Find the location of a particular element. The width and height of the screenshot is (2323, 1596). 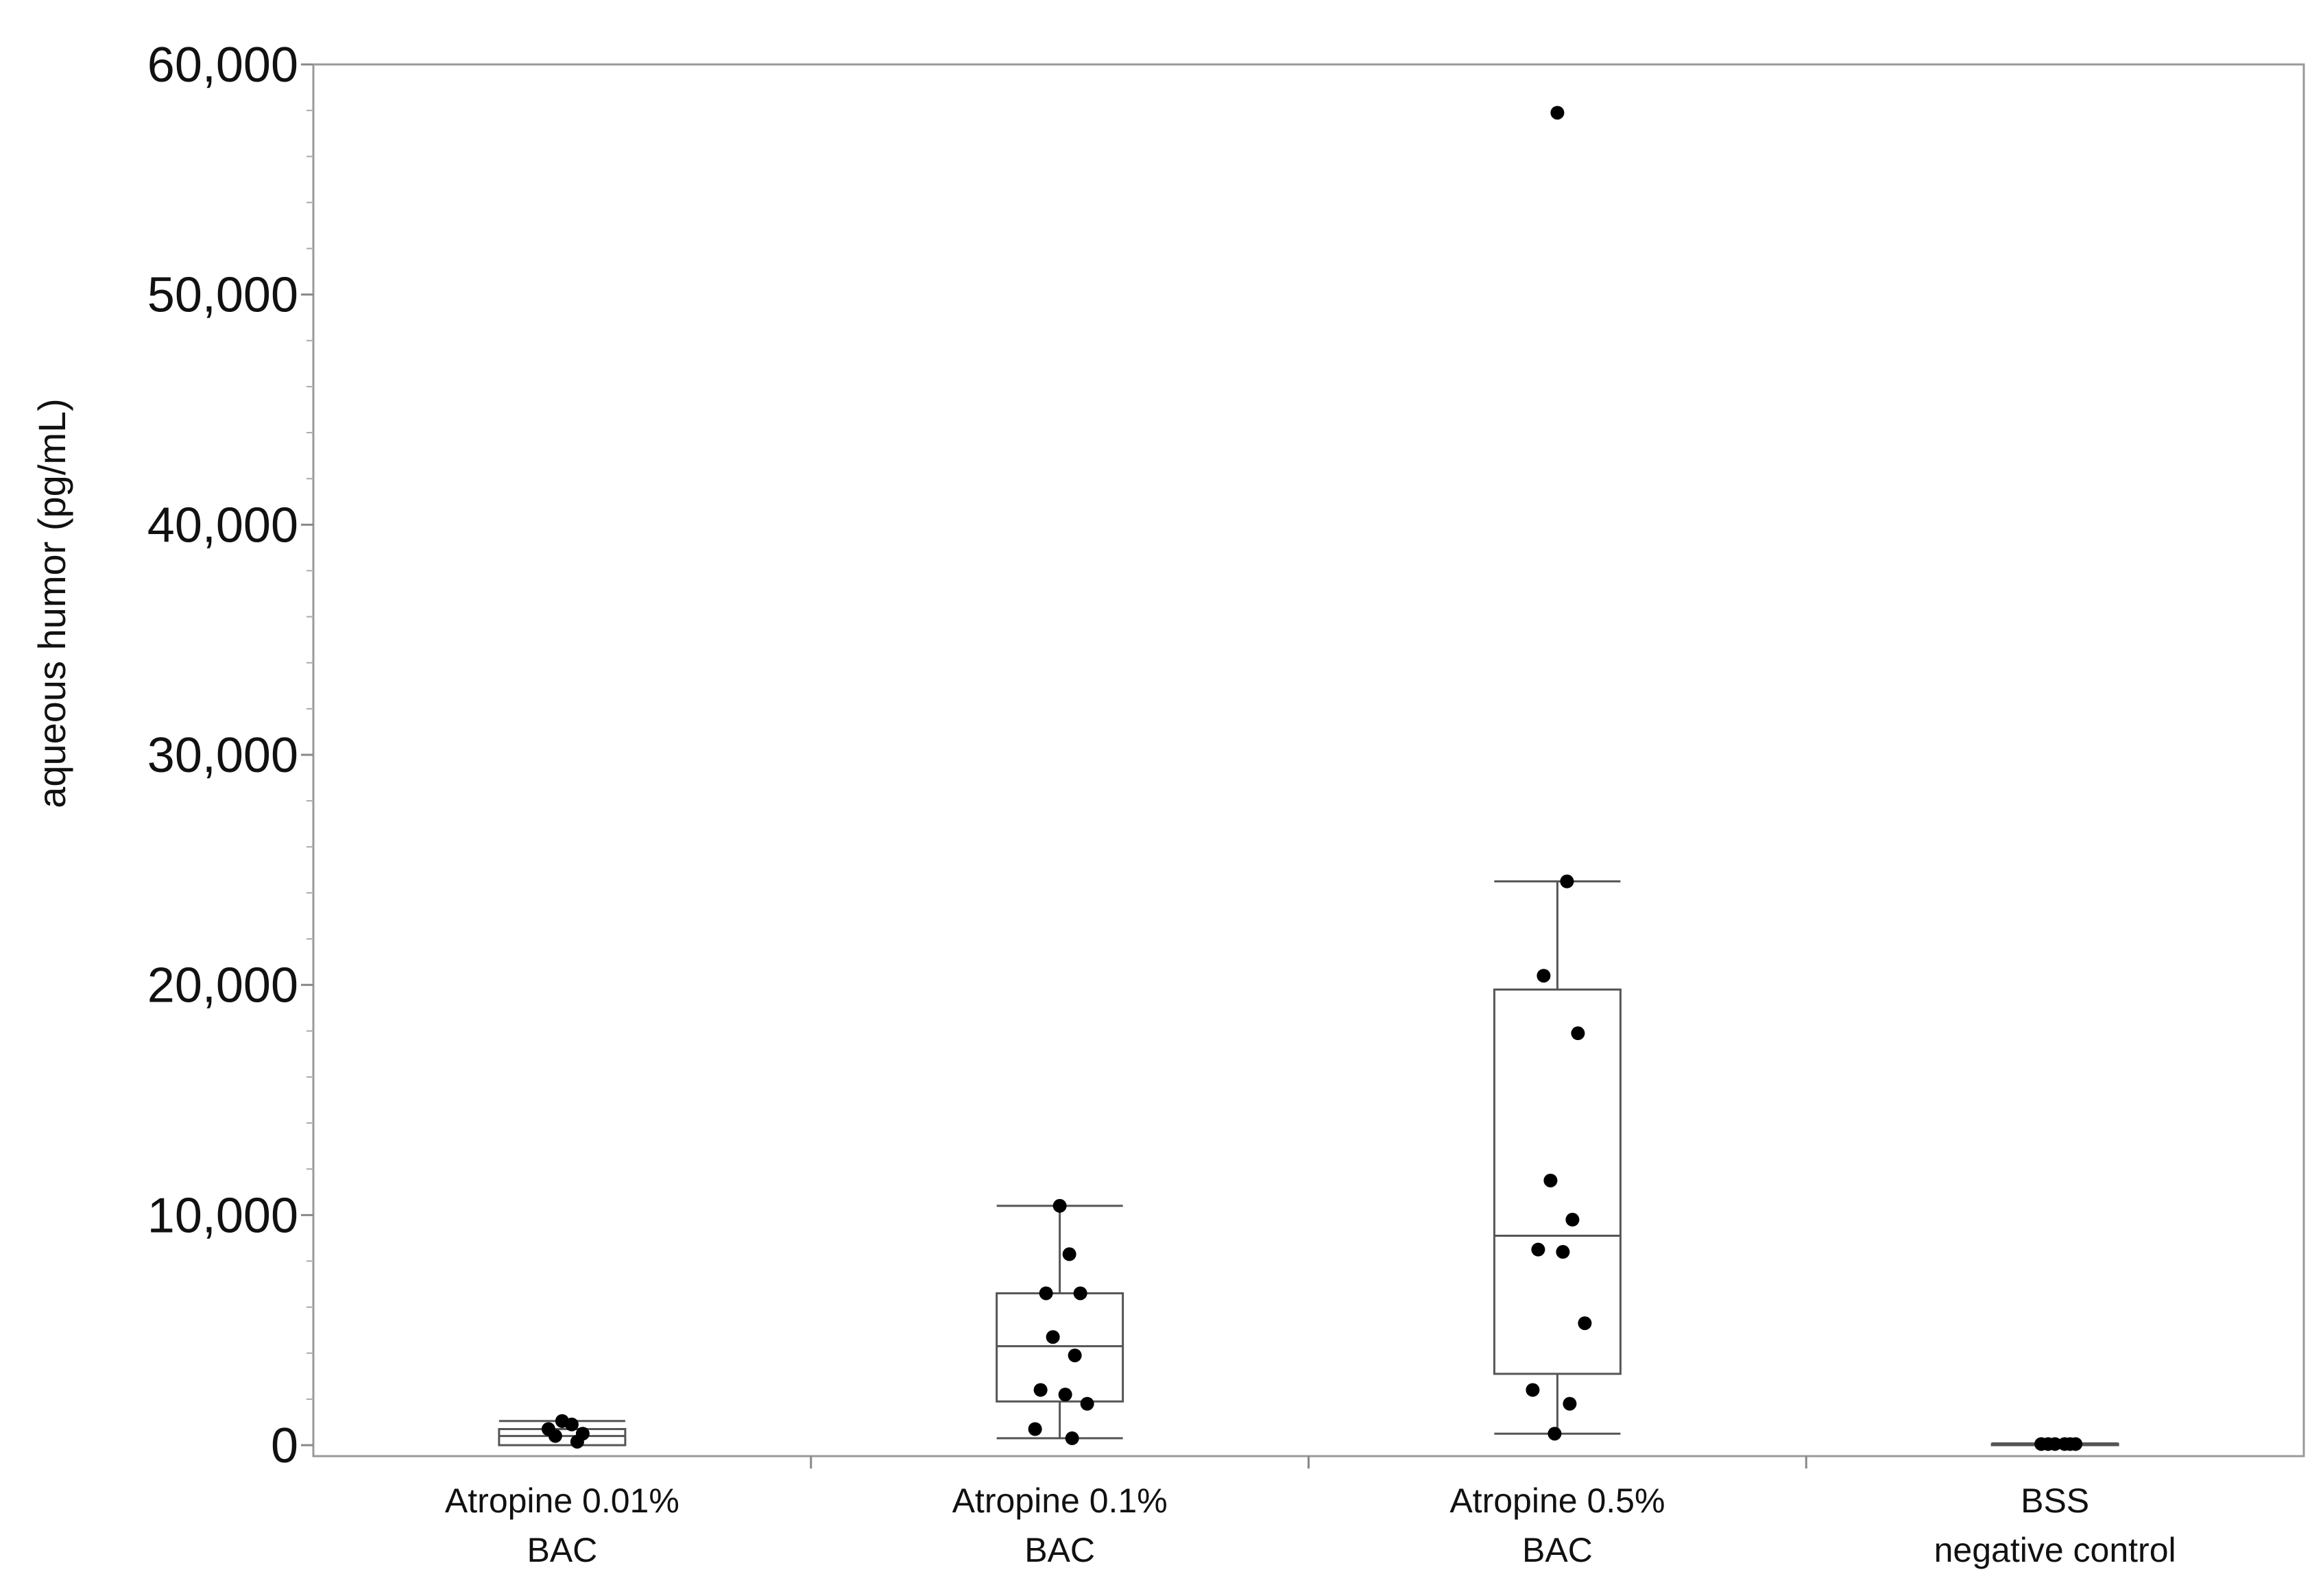

x-tick-label: Atropine 0.1% is located at coordinates (1060, 1501).